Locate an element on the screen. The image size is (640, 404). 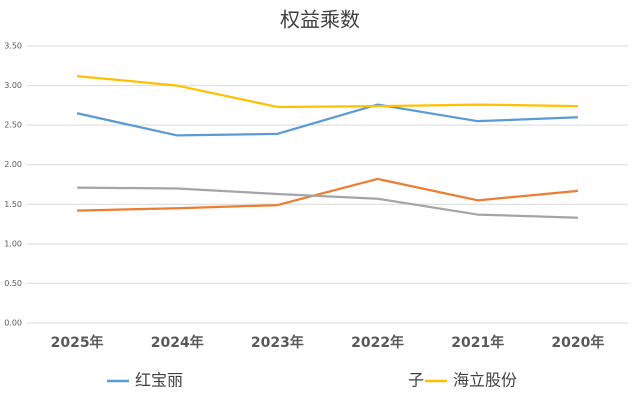
x-tick-label: 2020年 is located at coordinates (577, 342).